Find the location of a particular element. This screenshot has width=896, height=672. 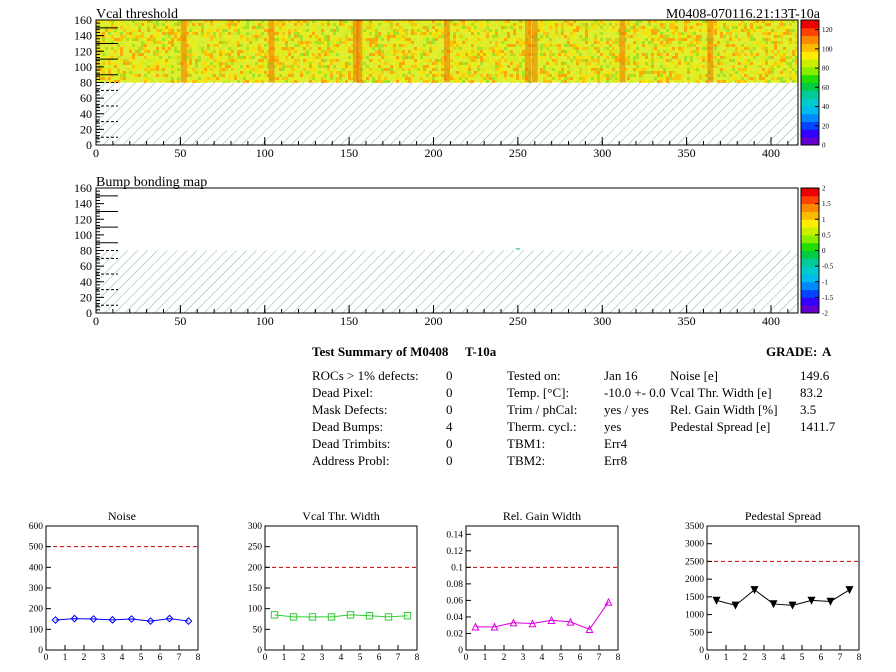

y-tick-label: 60 is located at coordinates (86, 266).